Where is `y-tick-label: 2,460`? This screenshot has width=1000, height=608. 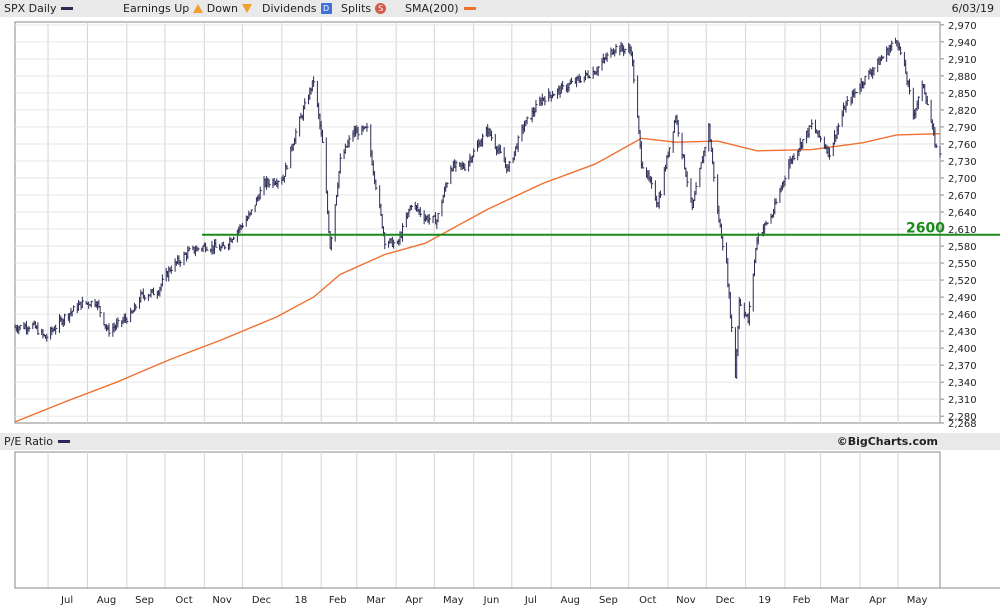 y-tick-label: 2,460 is located at coordinates (962, 315).